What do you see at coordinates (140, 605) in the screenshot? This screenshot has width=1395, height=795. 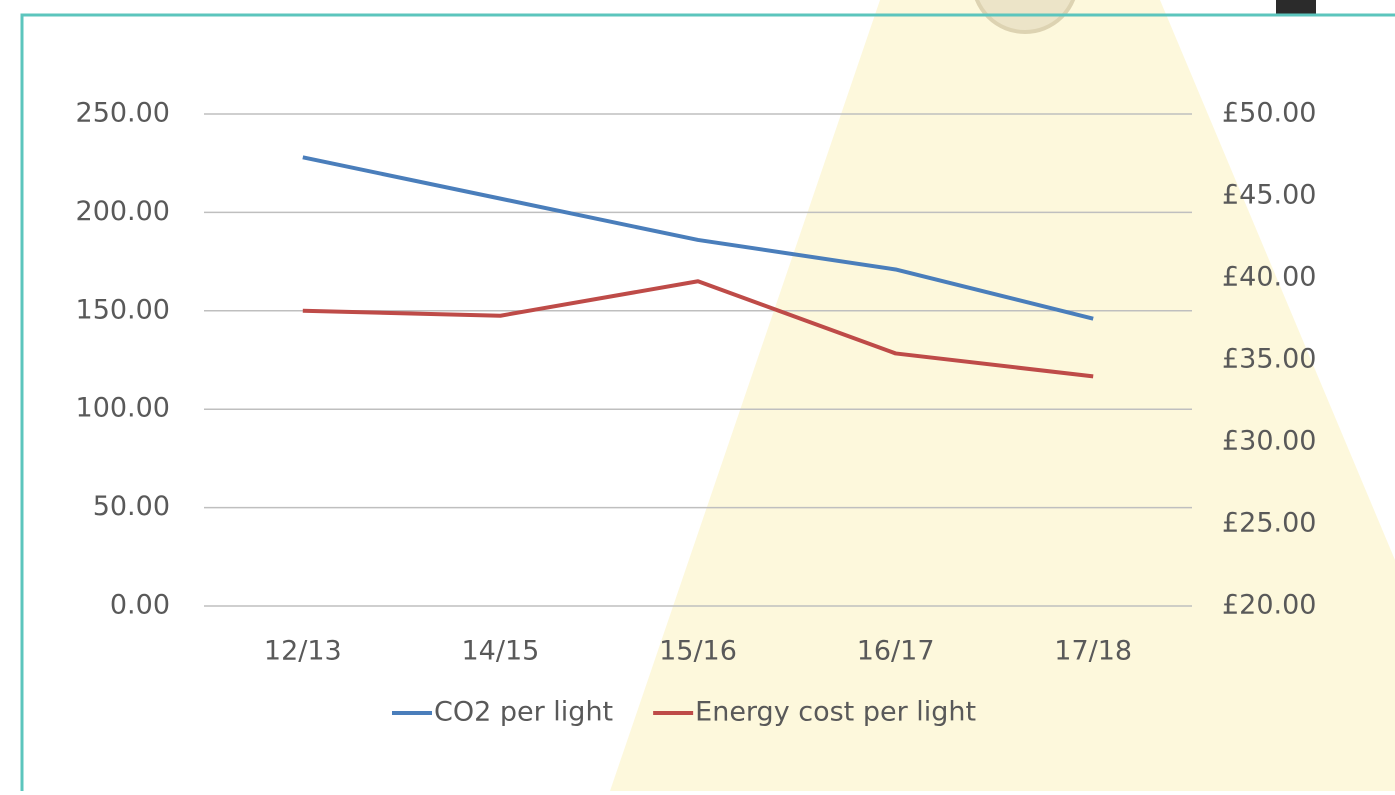 I see `y-tick-label: 0.00` at bounding box center [140, 605].